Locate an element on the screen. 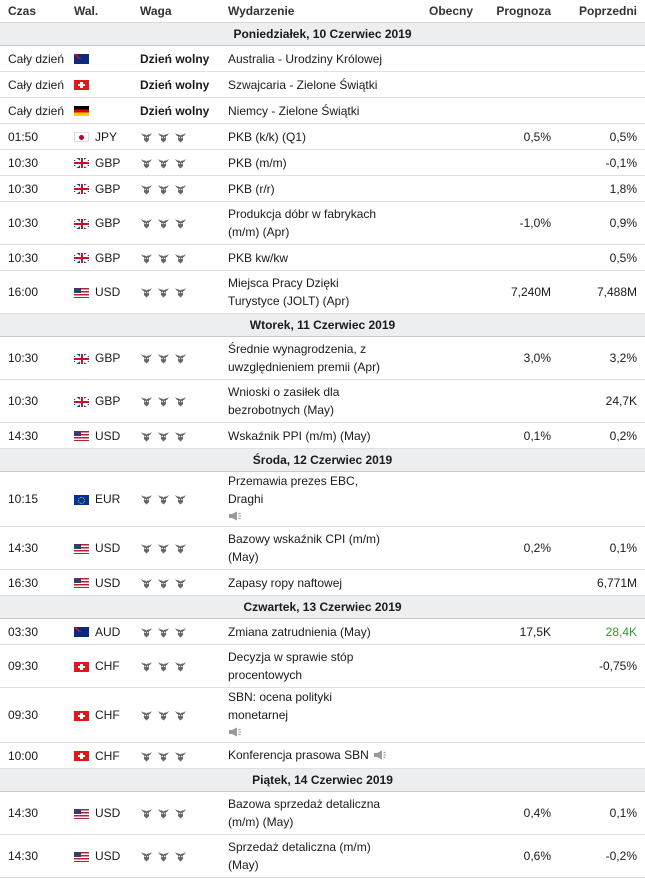 The height and width of the screenshot is (878, 645). event-name: Niemcy - Zielone Świątki is located at coordinates (294, 110).